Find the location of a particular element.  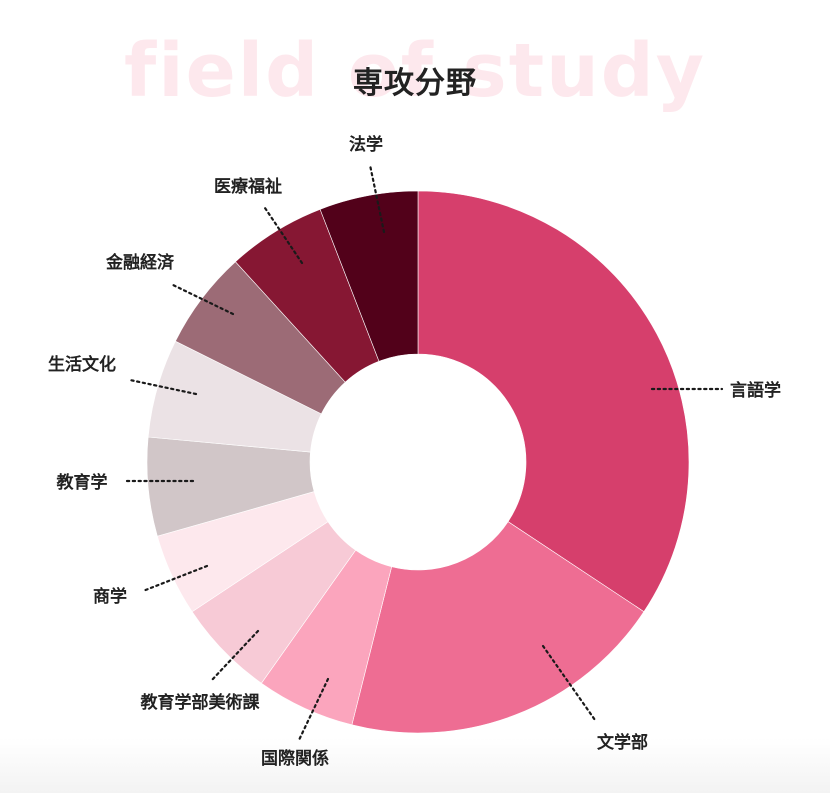

category-label: 文学部 is located at coordinates (622, 742).